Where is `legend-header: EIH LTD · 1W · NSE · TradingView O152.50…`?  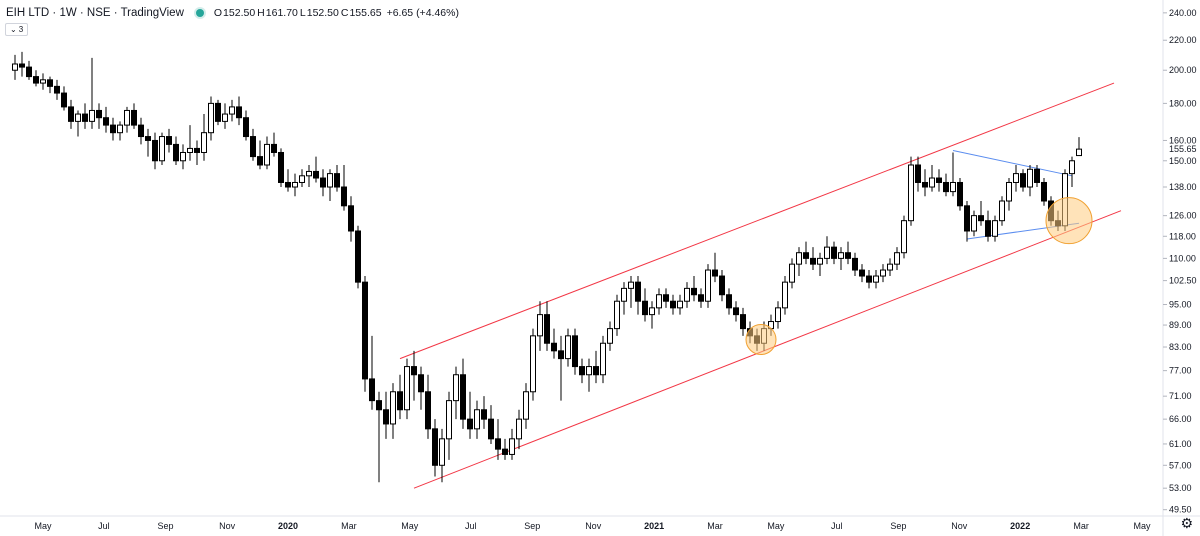
legend-header: EIH LTD · 1W · NSE · TradingView O152.50… is located at coordinates (232, 13).